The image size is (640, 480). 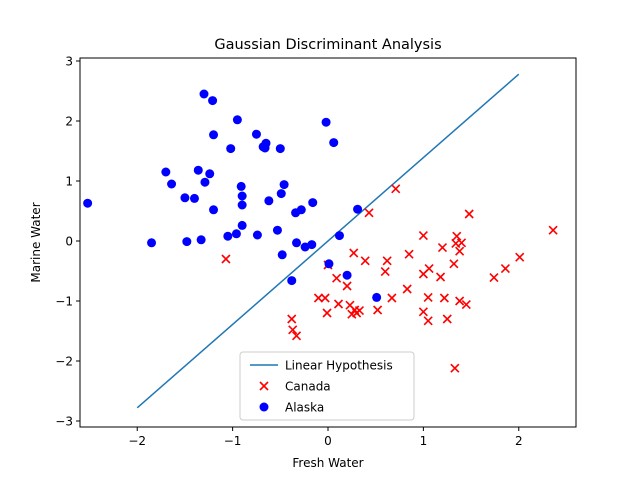 I want to click on y-tick-label: 0, so click(x=69, y=242).